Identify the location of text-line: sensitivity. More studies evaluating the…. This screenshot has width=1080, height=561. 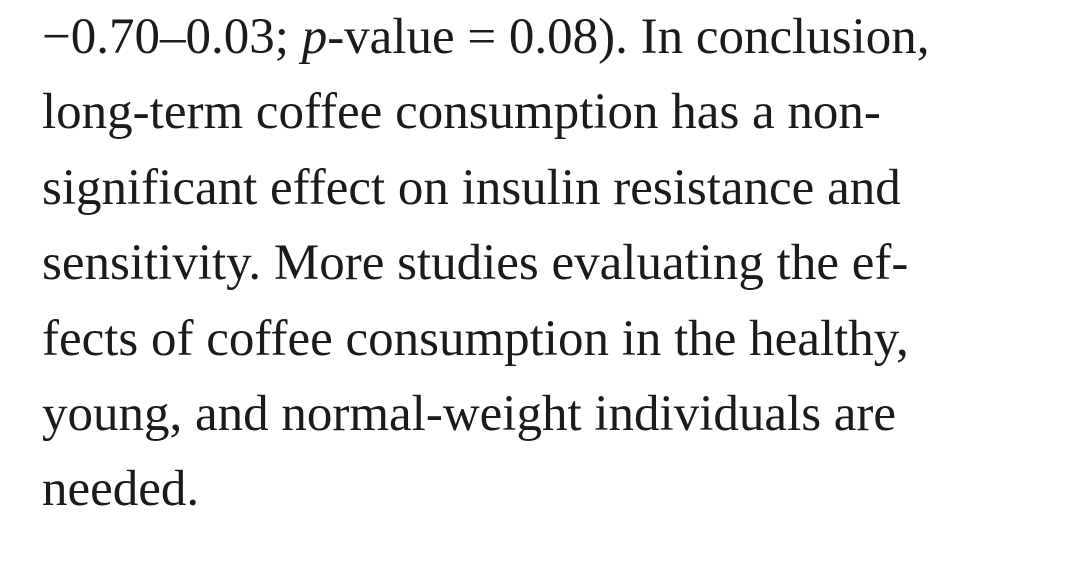
(475, 263).